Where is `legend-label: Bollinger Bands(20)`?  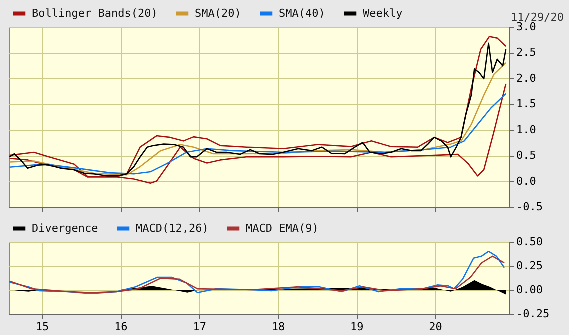
legend-label: Bollinger Bands(20) is located at coordinates (95, 13).